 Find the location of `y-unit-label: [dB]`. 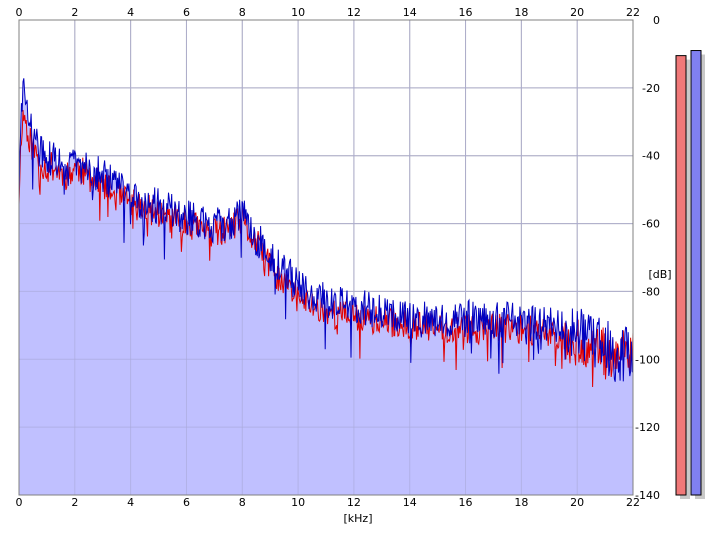

y-unit-label: [dB] is located at coordinates (659, 274).